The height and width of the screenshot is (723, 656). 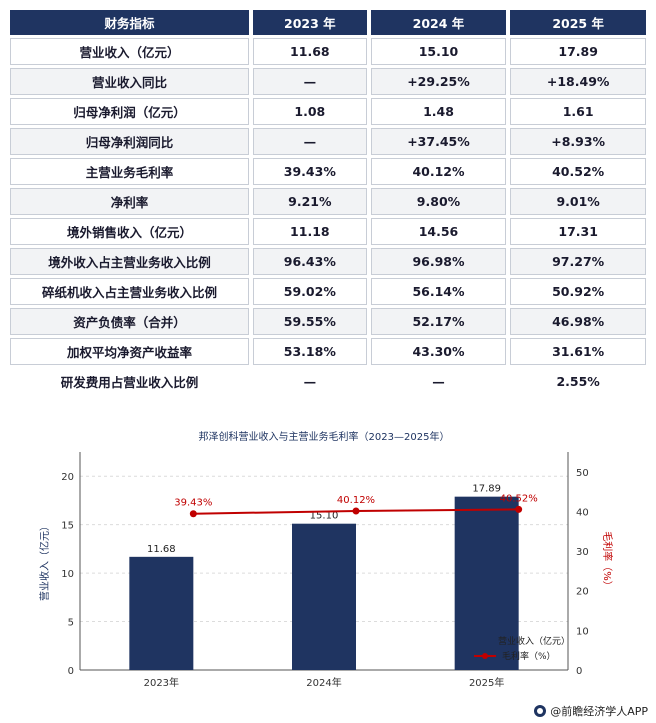 I want to click on table-row: 营业收入（亿元） 11.68 15.10 17.89, so click(x=328, y=51).